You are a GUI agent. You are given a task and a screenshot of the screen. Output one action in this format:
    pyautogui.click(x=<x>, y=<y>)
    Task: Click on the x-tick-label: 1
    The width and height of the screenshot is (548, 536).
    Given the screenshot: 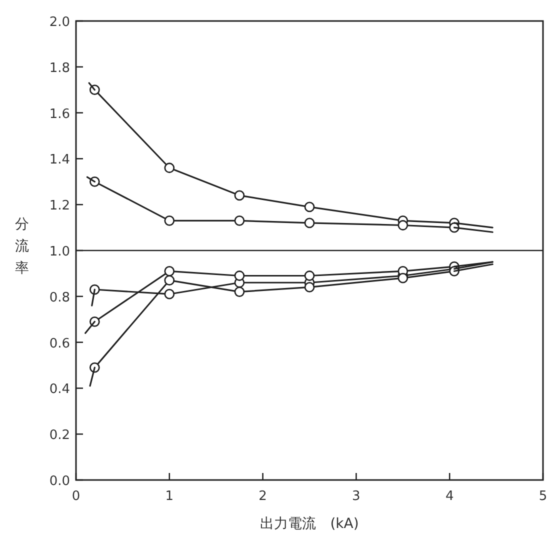 What is the action you would take?
    pyautogui.click(x=169, y=496)
    